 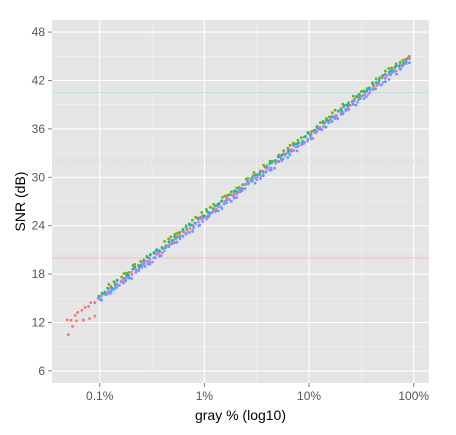 What do you see at coordinates (39, 177) in the screenshot?
I see `y-tick-label: 30` at bounding box center [39, 177].